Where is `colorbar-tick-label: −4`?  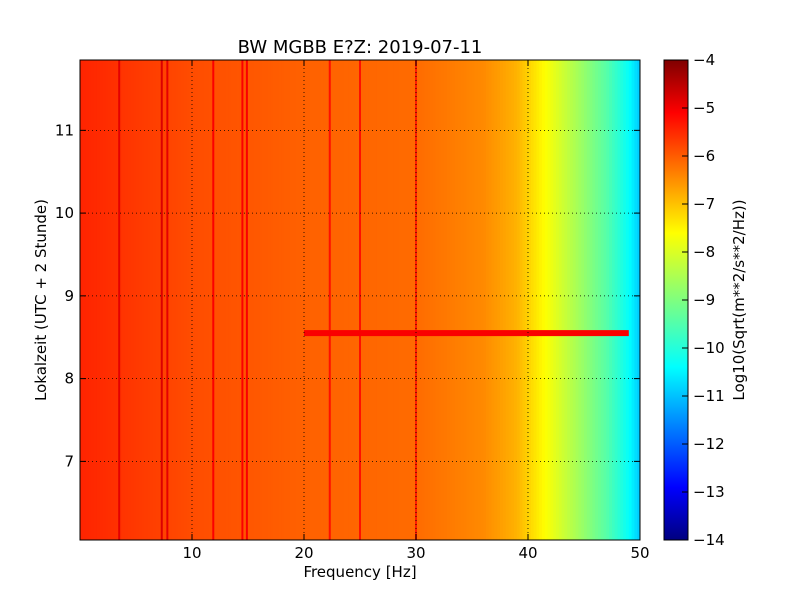
colorbar-tick-label: −4 is located at coordinates (704, 60).